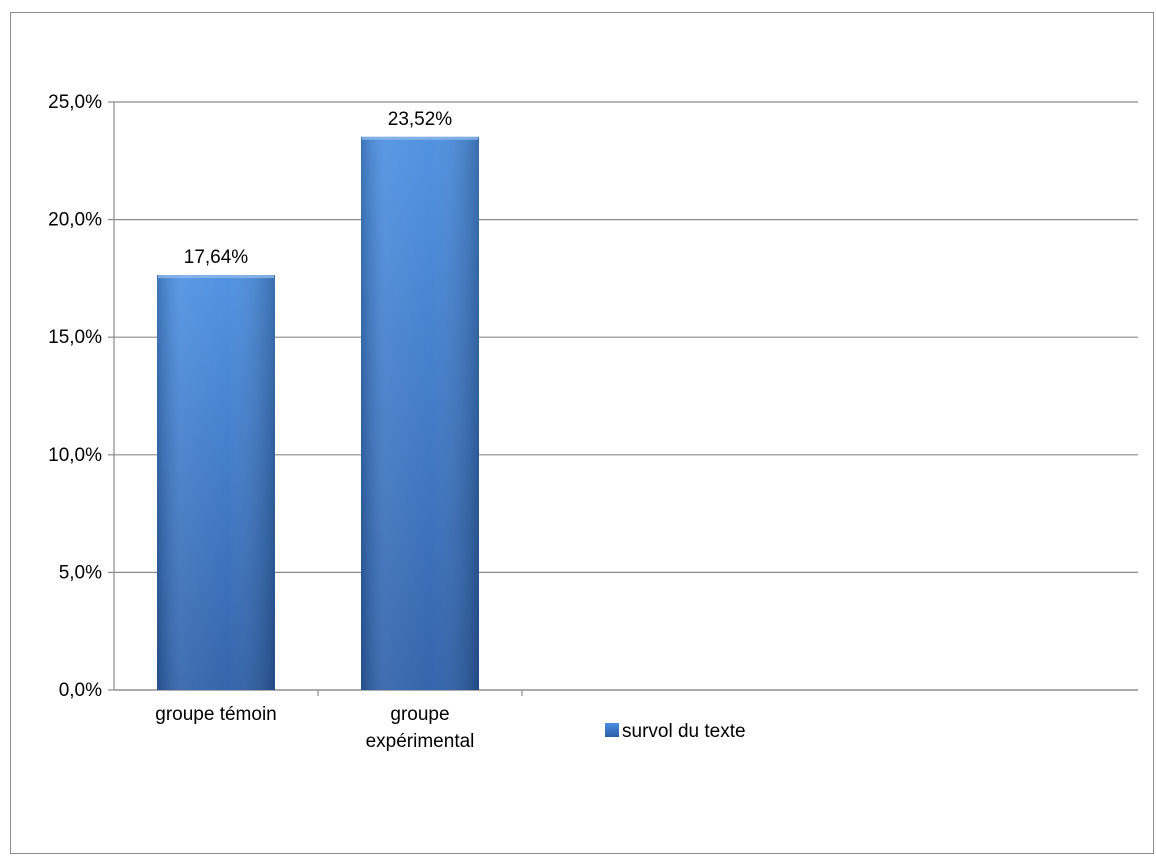  I want to click on x-tick-label: expérimental, so click(420, 741).